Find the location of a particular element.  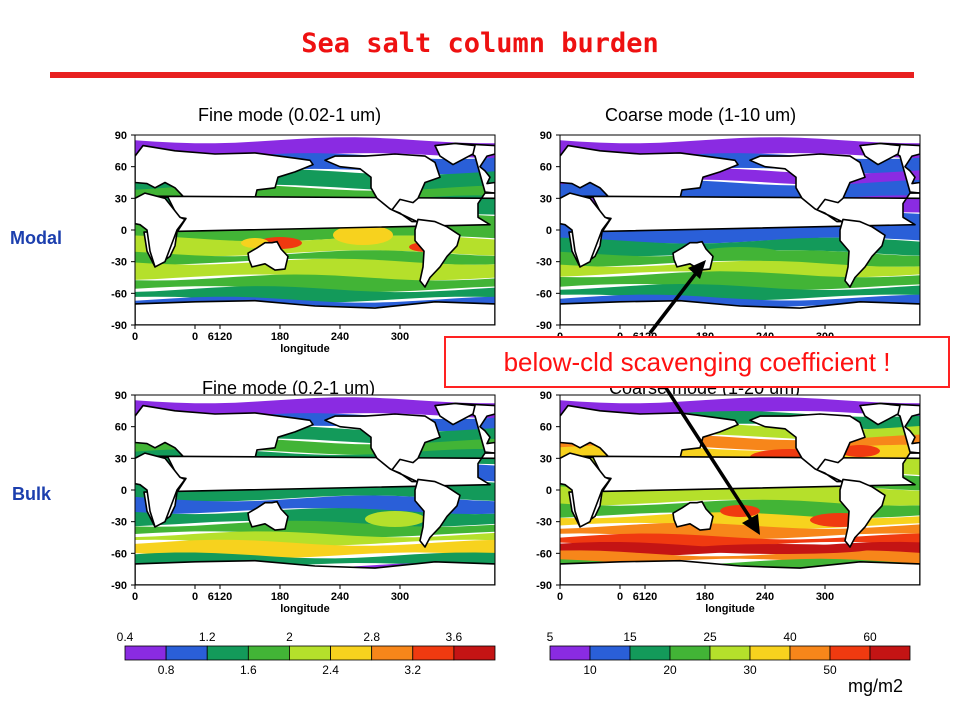

colorbar-top-label: 25 is located at coordinates (710, 637).